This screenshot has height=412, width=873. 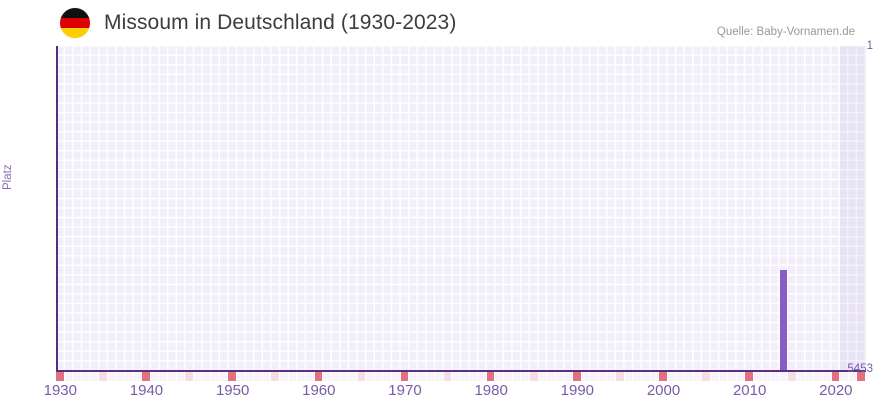 I want to click on year-cell-1970, so click(x=405, y=376).